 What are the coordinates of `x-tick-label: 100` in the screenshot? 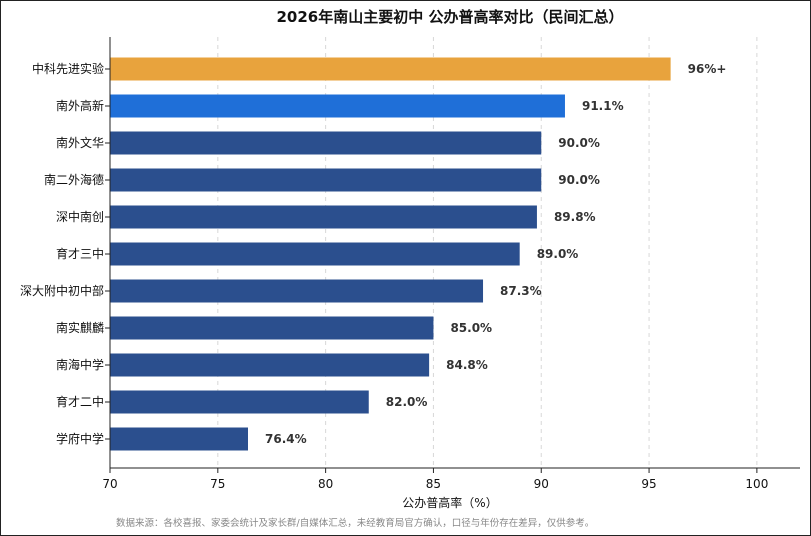 It's located at (756, 484).